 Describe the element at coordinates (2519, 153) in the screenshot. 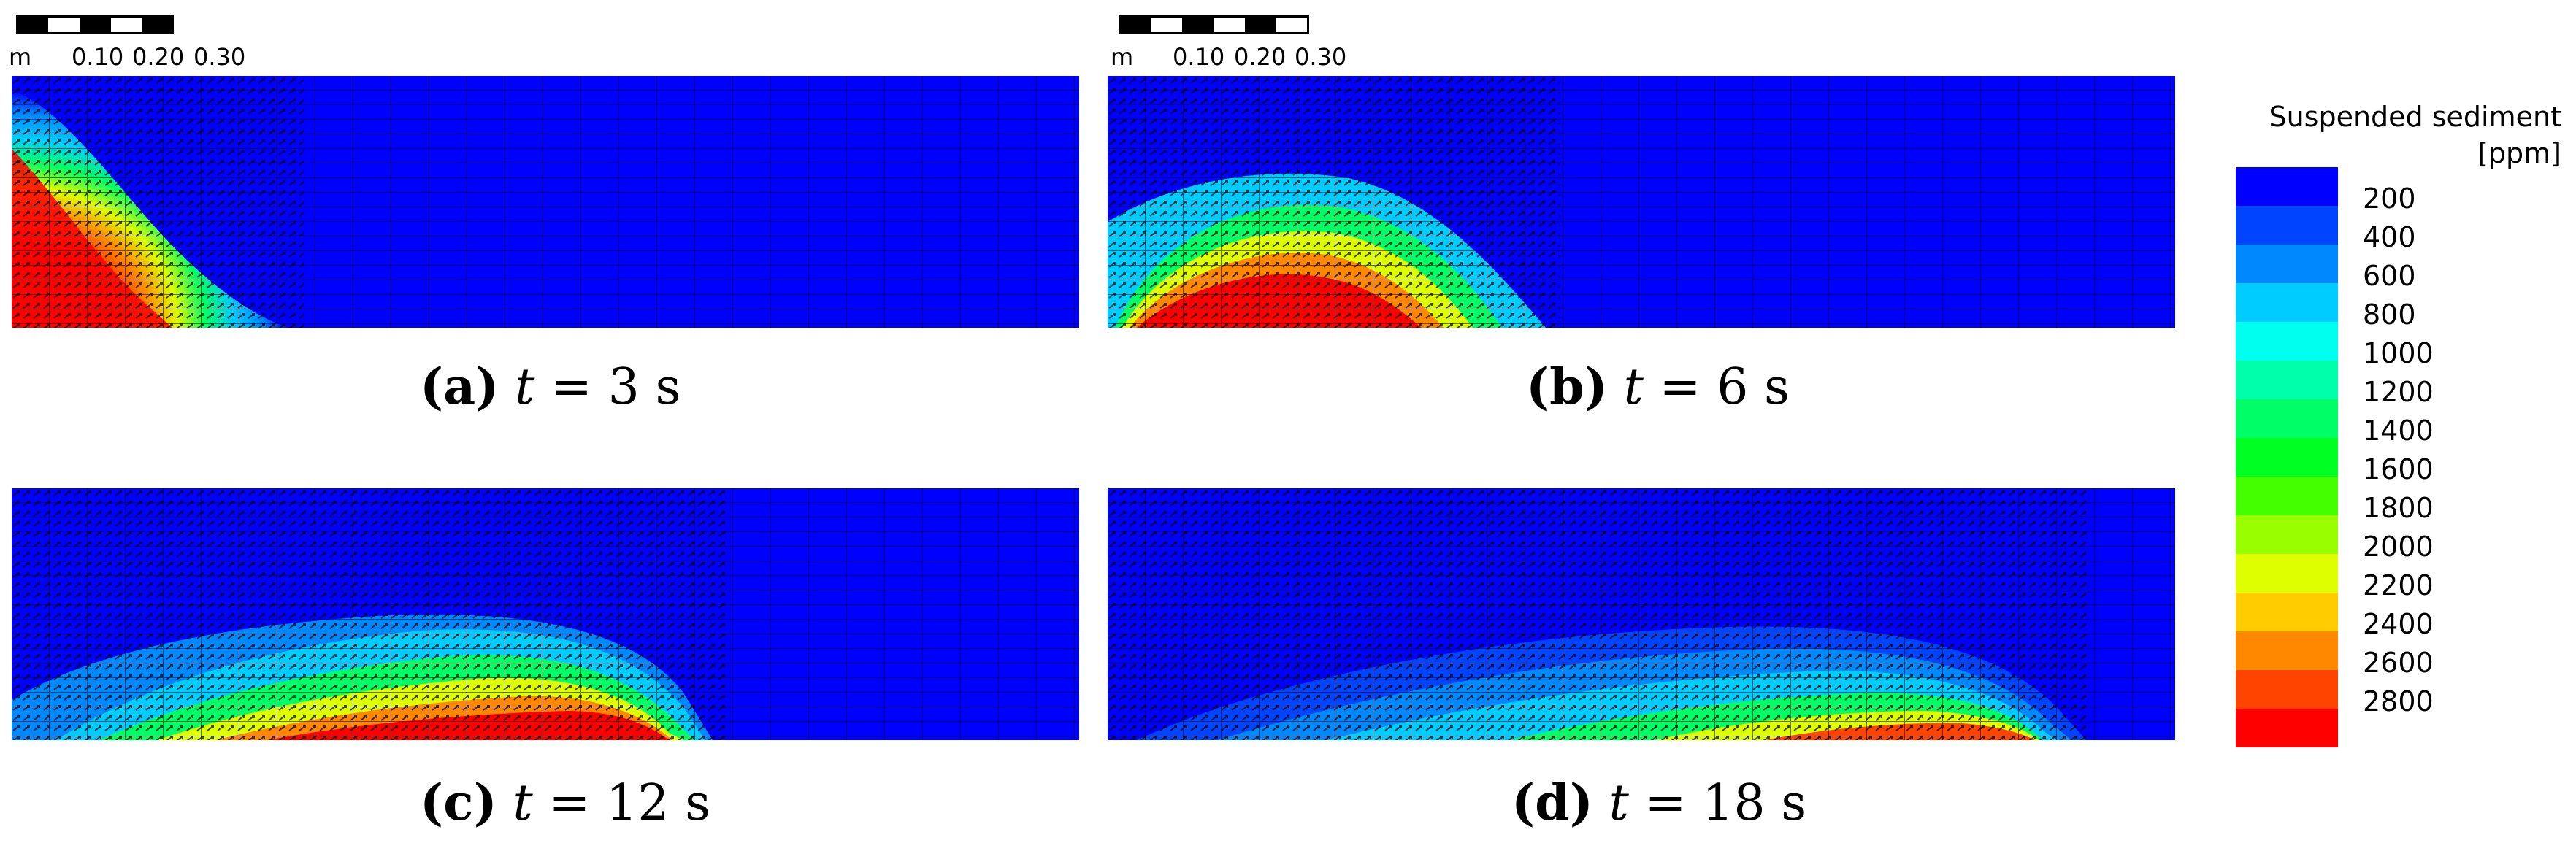

I see `legend-unit: [ppm]` at that location.